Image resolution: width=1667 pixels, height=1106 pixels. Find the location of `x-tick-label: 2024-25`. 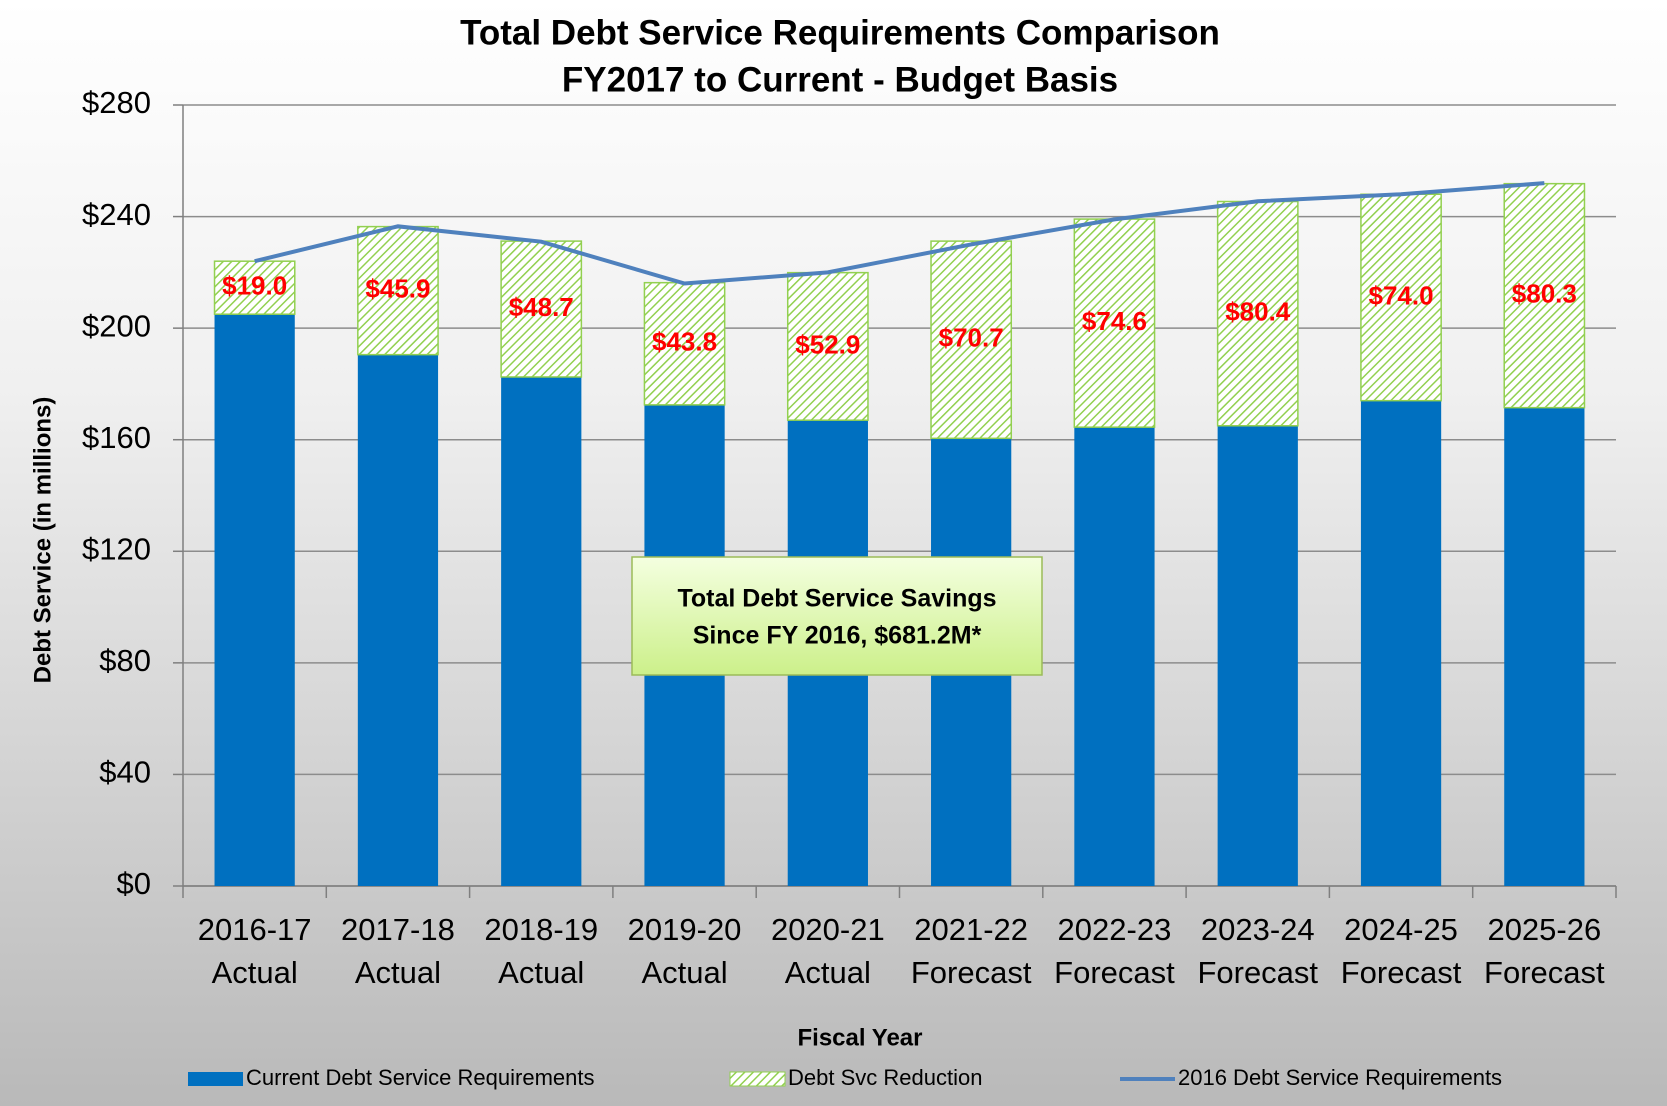

x-tick-label: 2024-25 is located at coordinates (1401, 929).